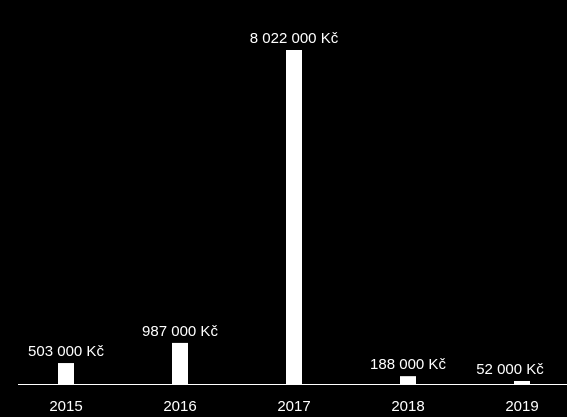 The image size is (567, 417). I want to click on x-tick-label-2017: 2017, so click(293, 406).